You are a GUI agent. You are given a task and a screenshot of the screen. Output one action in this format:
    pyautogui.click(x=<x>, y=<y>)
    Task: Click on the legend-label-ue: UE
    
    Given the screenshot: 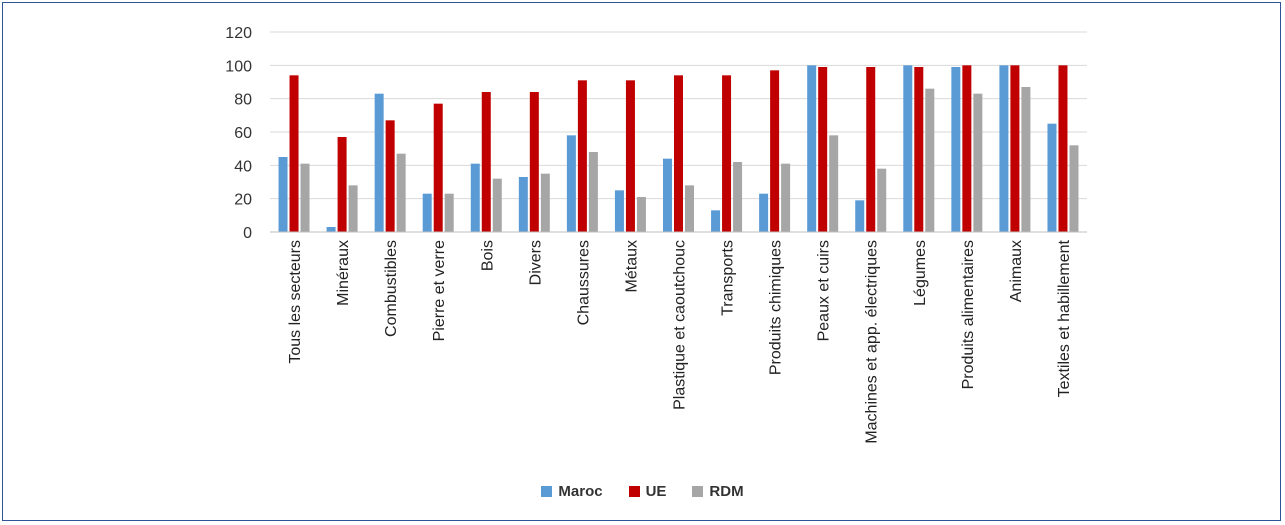 What is the action you would take?
    pyautogui.click(x=656, y=491)
    